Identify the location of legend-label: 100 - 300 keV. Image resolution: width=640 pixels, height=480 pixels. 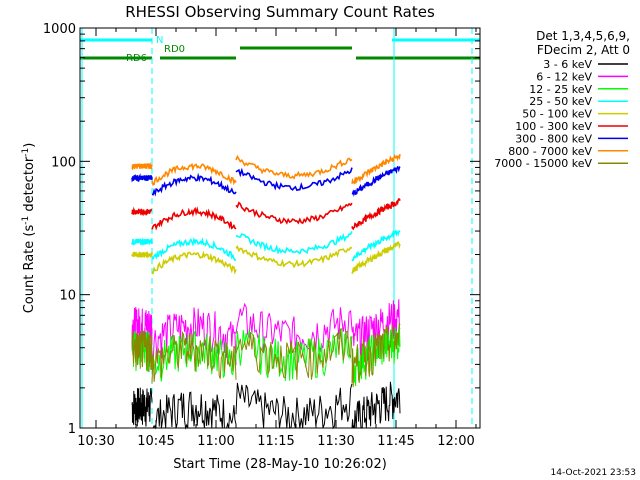
(553, 126).